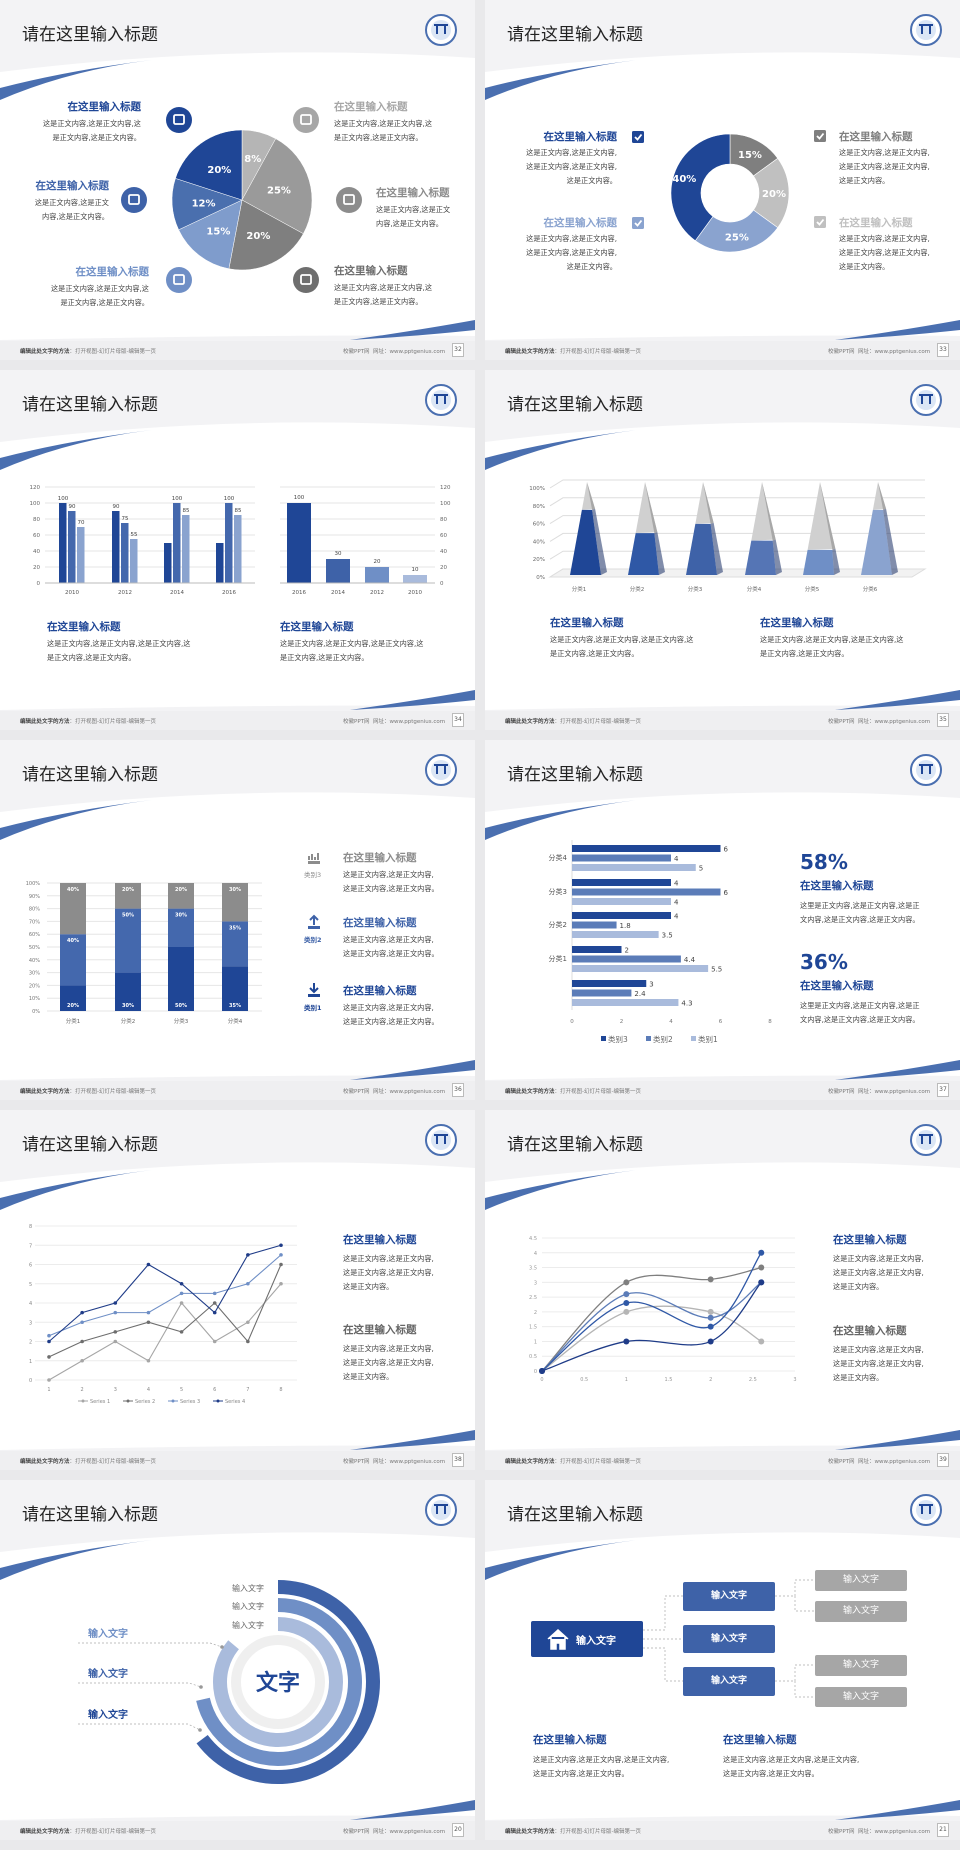 This screenshot has height=1850, width=960. I want to click on bar-chart-icon, so click(314, 858).